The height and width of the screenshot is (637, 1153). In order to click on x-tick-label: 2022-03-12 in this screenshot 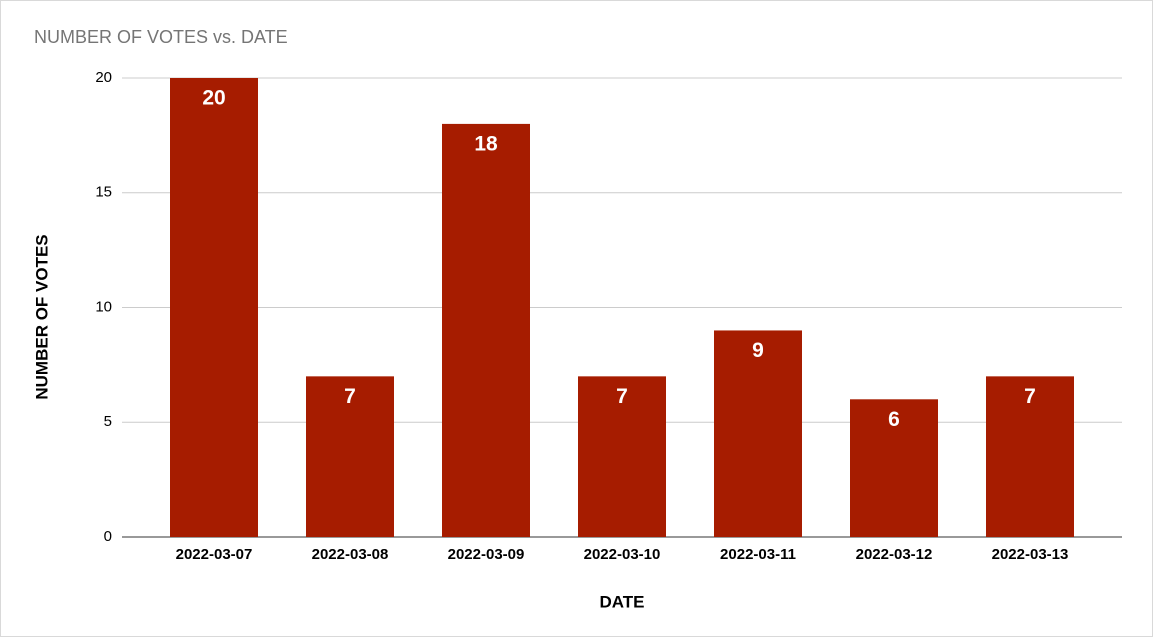, I will do `click(894, 554)`.